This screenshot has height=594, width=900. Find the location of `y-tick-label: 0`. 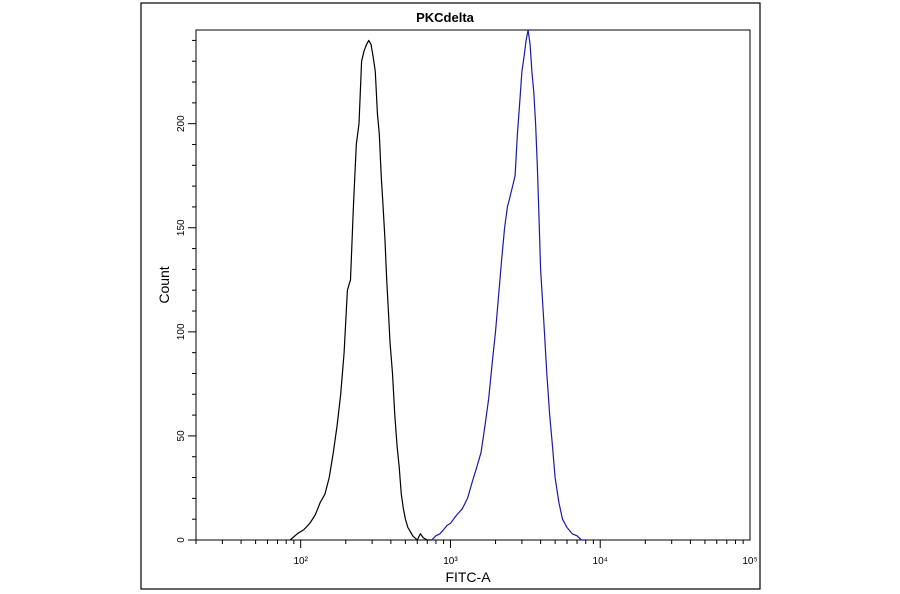

y-tick-label: 0 is located at coordinates (181, 540).